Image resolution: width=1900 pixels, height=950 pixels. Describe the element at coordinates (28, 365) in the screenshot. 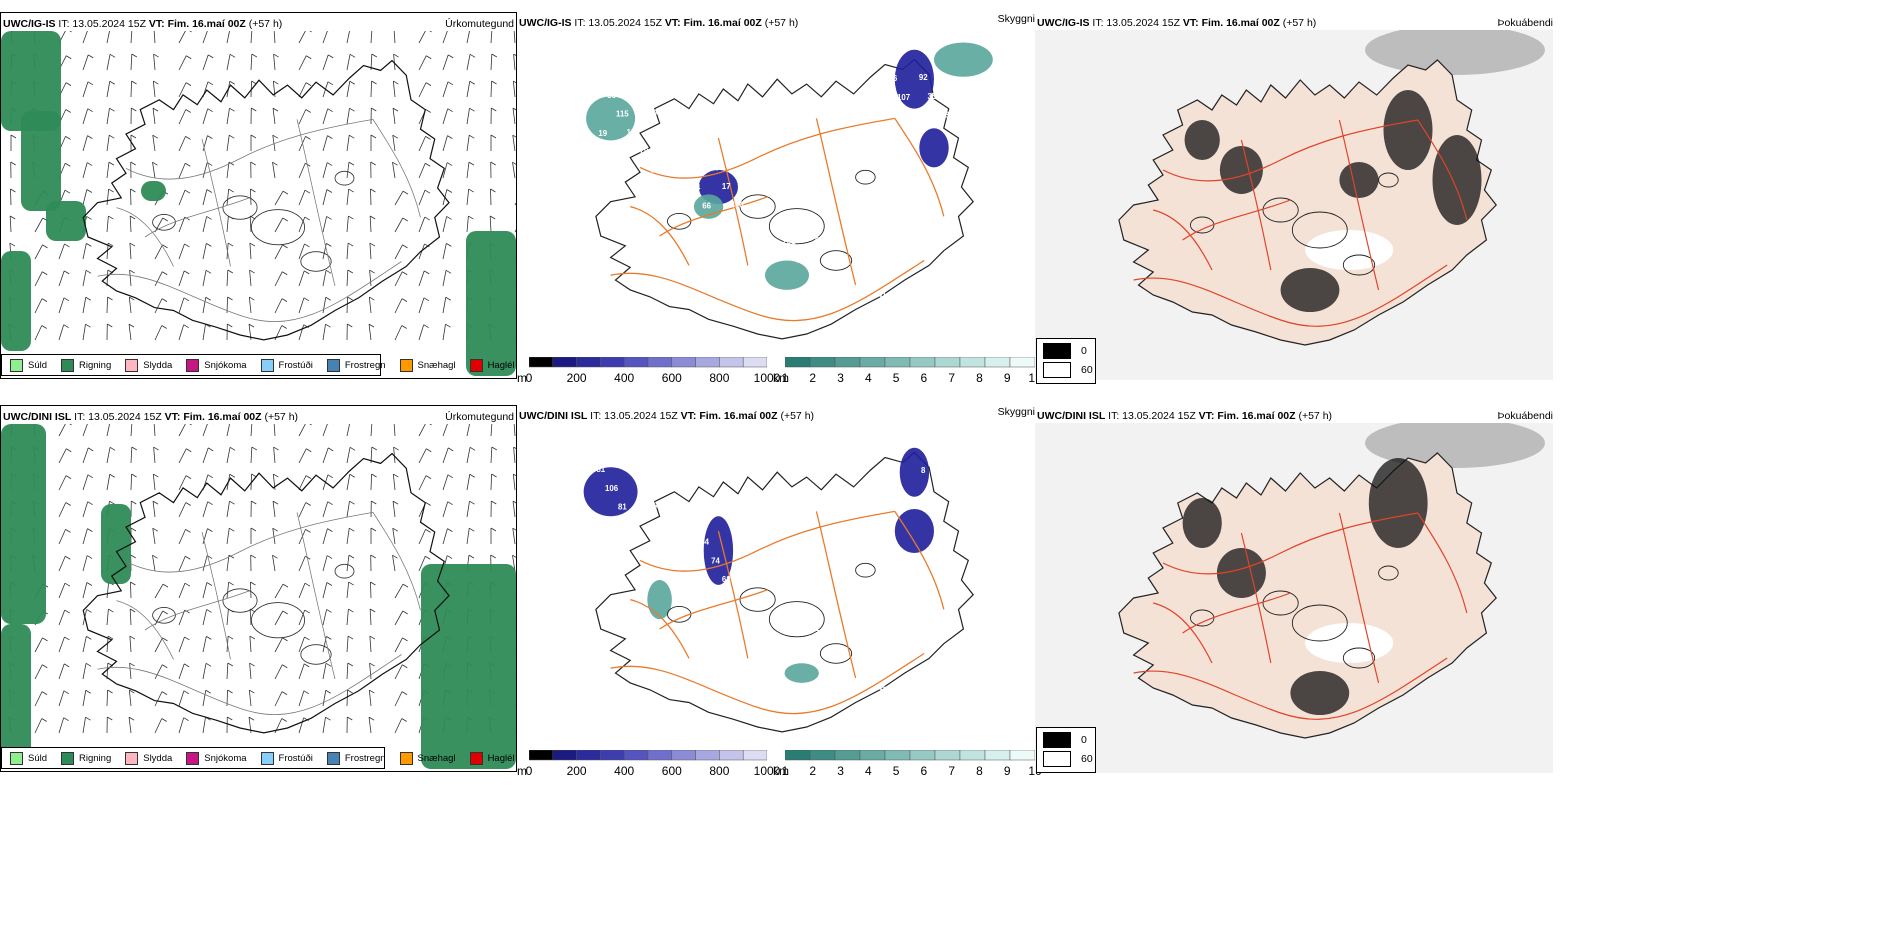

I see `precip-legend-item: Súld` at that location.